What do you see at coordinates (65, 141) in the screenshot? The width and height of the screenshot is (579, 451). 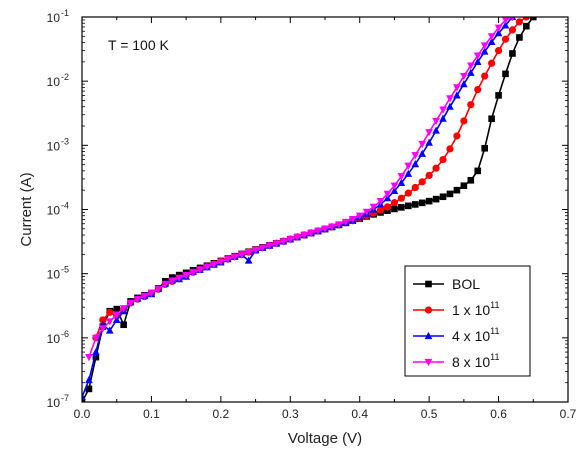 I see `y-tick-exponent: -3` at bounding box center [65, 141].